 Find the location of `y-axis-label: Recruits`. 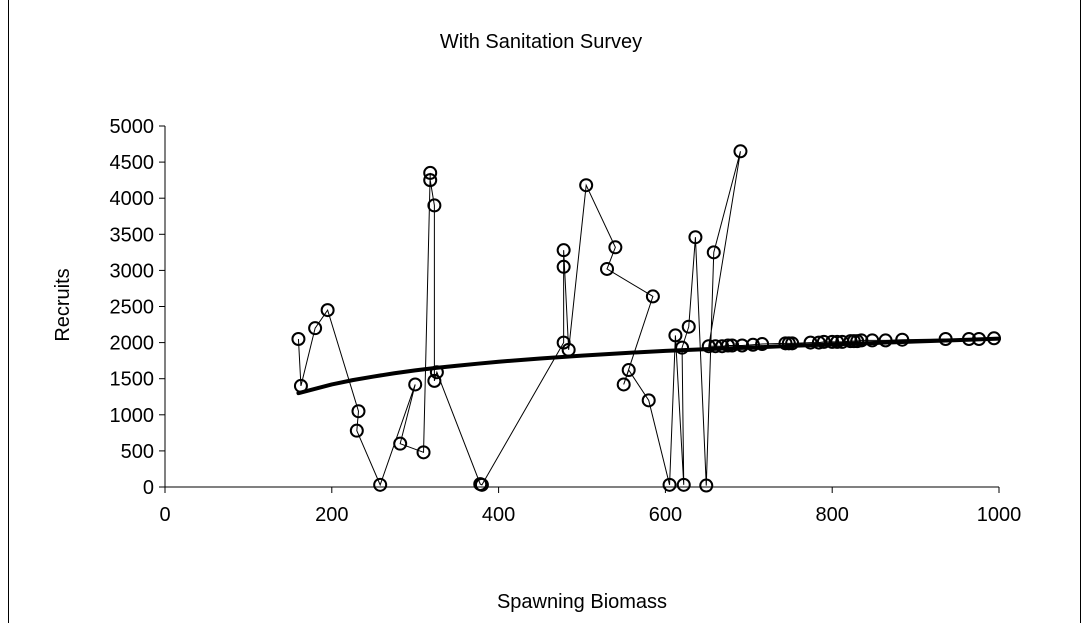

y-axis-label: Recruits is located at coordinates (63, 304).